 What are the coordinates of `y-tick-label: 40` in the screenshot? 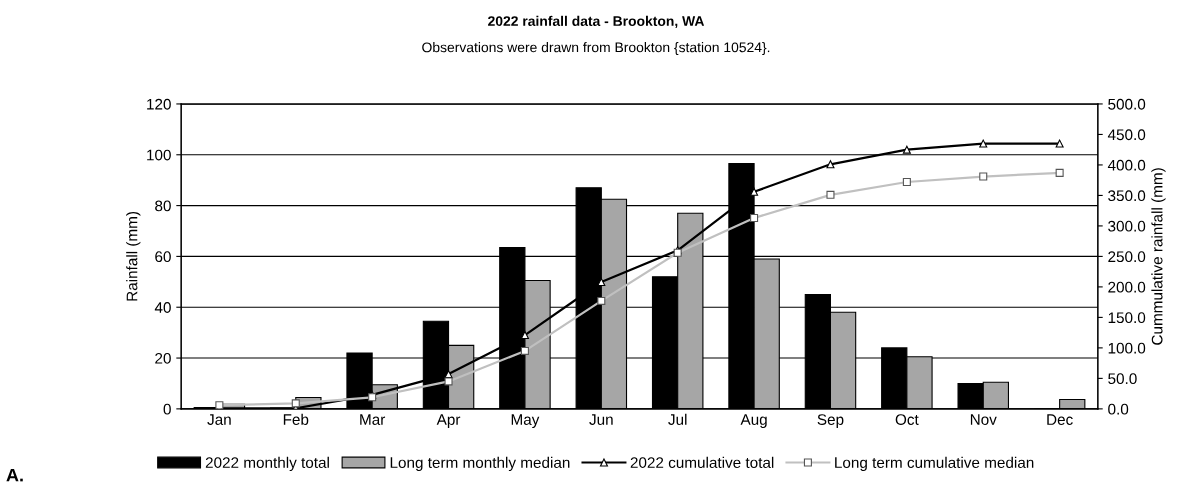 It's located at (162, 307).